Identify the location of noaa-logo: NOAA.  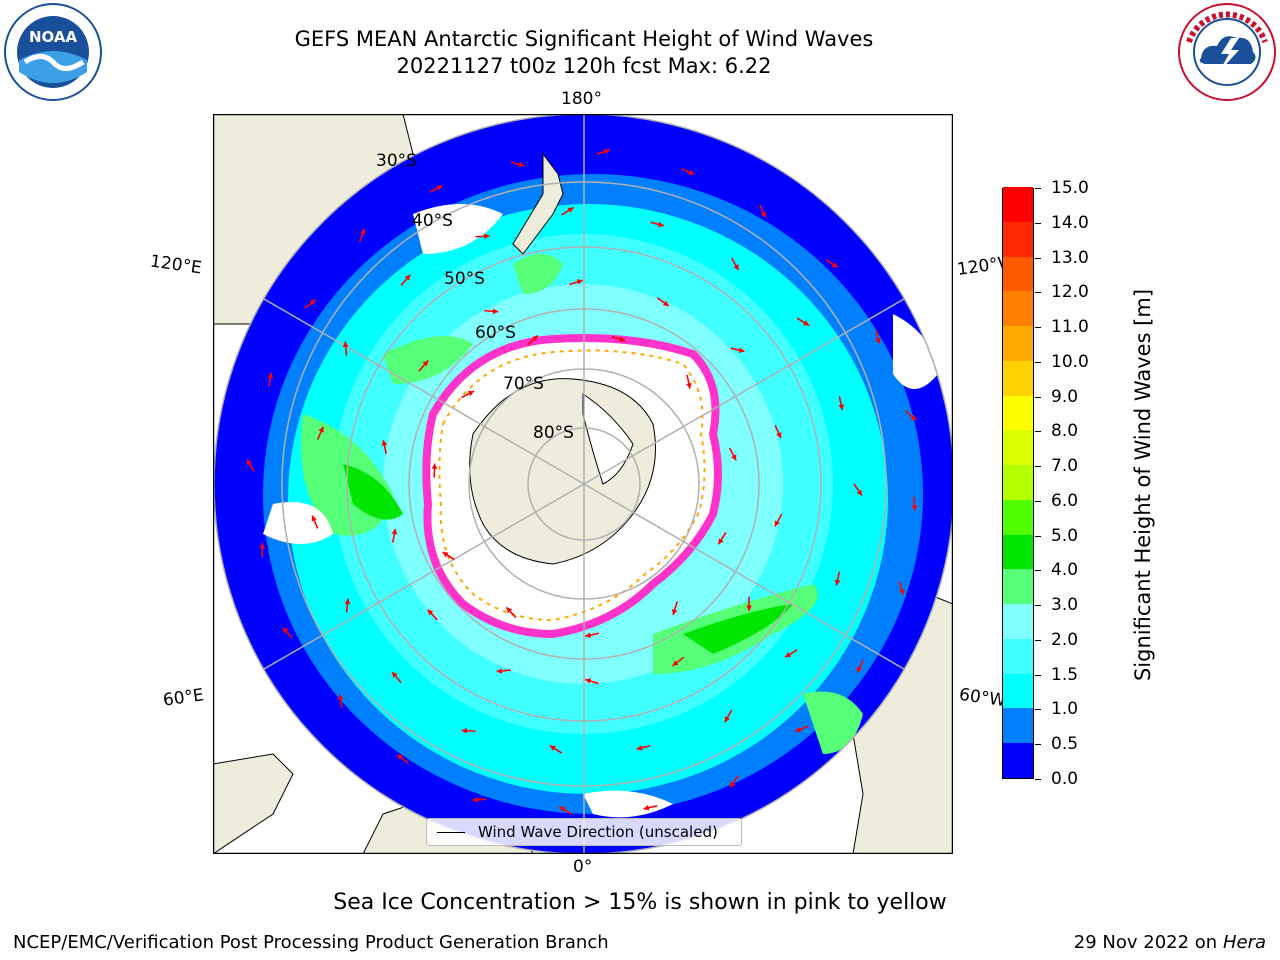
(53, 52).